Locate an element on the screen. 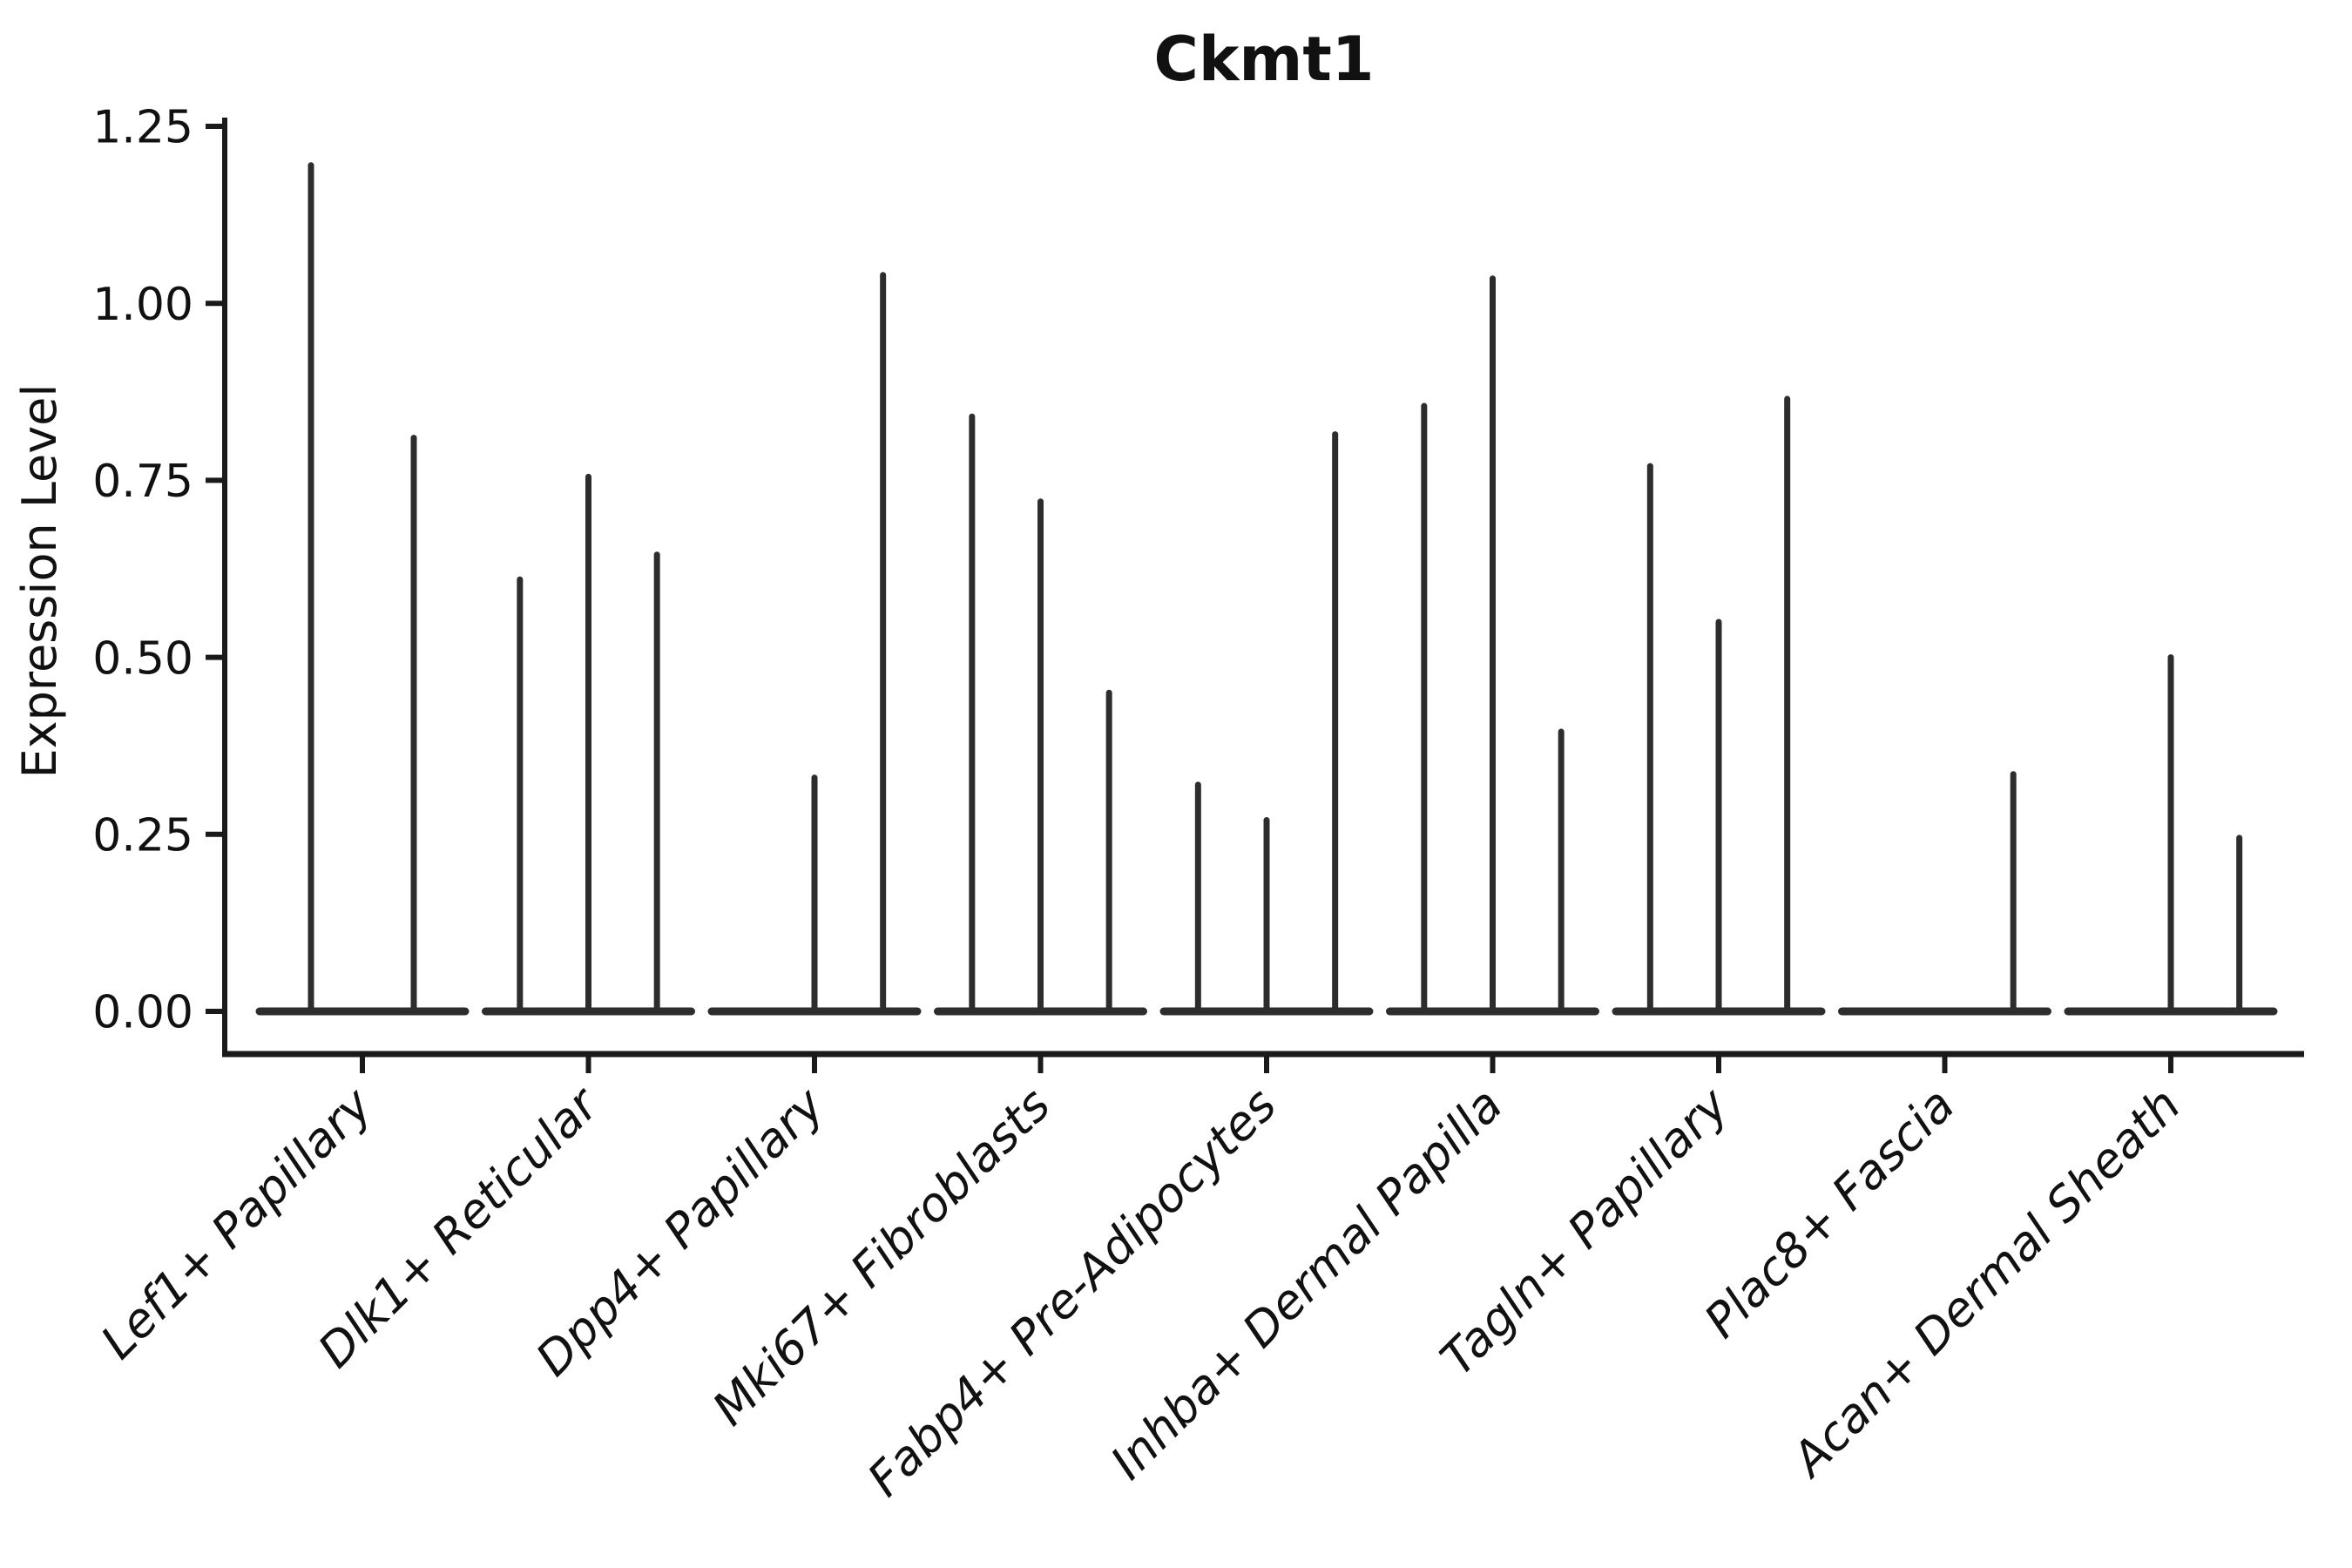 The height and width of the screenshot is (1568, 2352). y-tick-label: 0.25 is located at coordinates (142, 836).